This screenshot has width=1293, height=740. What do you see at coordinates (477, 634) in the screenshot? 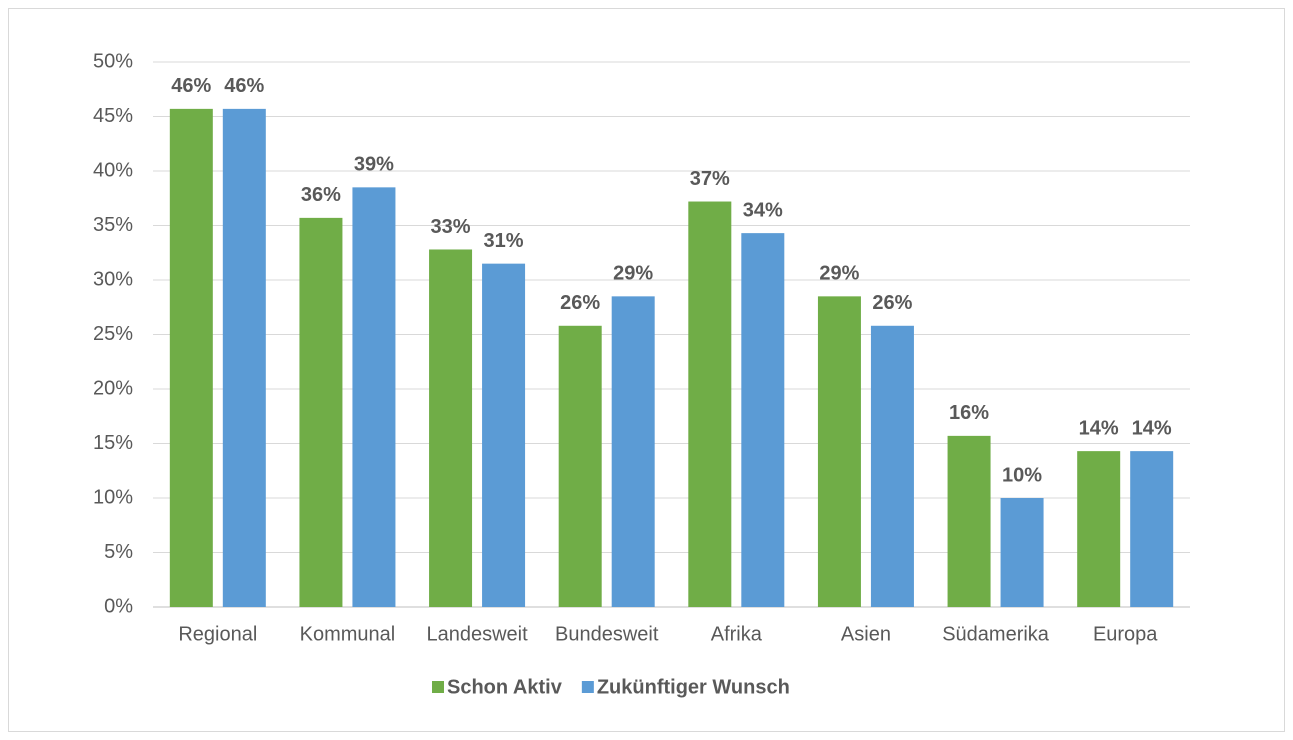
I see `x-tick-label: Landesweit` at bounding box center [477, 634].